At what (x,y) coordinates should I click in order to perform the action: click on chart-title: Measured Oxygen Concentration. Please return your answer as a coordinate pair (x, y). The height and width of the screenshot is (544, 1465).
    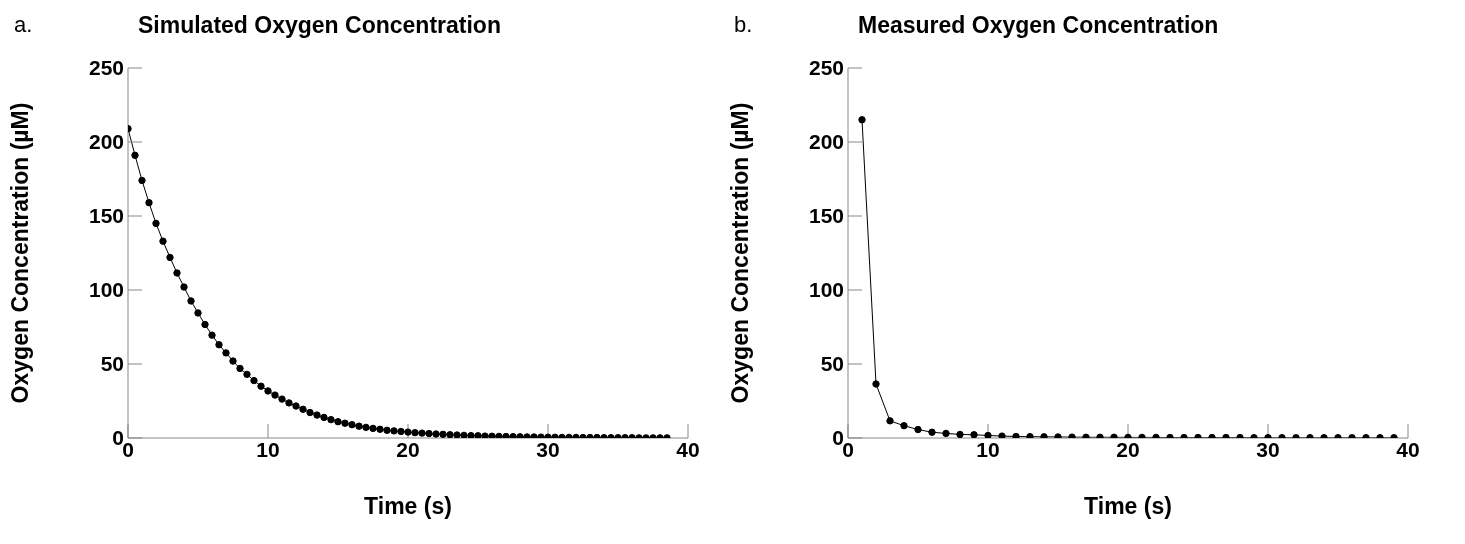
    Looking at the image, I should click on (1038, 25).